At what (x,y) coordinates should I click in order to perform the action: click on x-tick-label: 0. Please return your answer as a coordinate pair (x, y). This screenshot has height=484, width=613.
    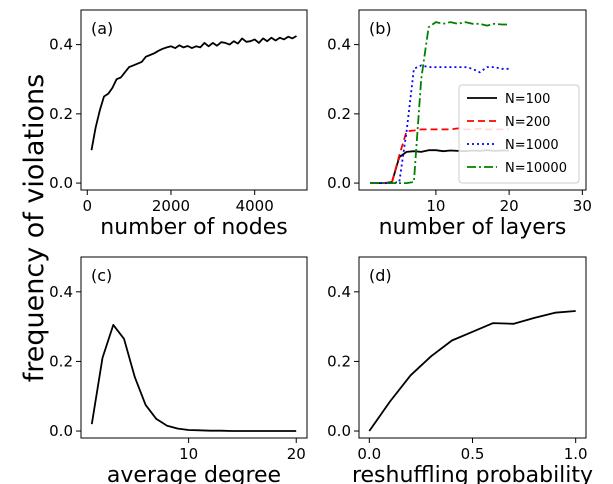
    Looking at the image, I should click on (88, 206).